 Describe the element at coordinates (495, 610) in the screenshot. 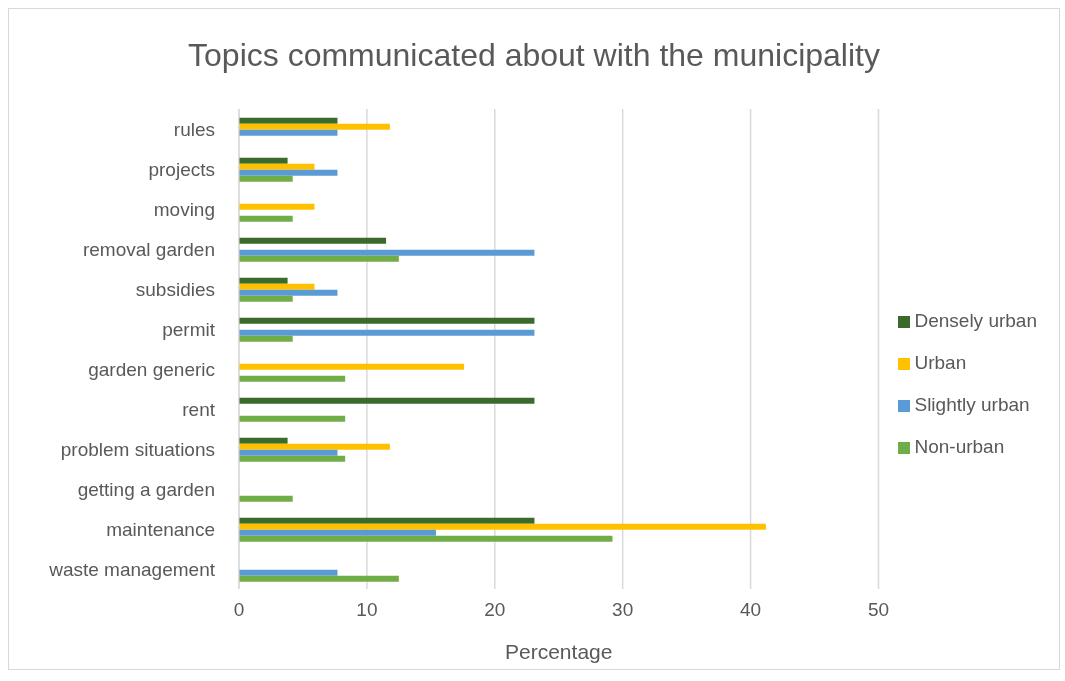

I see `x-tick-label: 20` at that location.